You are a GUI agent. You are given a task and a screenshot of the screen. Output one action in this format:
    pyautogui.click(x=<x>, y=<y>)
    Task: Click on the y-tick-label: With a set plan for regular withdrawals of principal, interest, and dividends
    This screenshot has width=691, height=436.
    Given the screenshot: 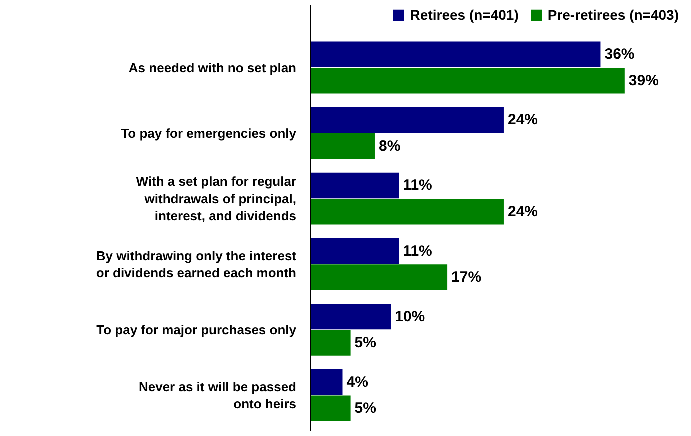 What is the action you would take?
    pyautogui.click(x=216, y=199)
    